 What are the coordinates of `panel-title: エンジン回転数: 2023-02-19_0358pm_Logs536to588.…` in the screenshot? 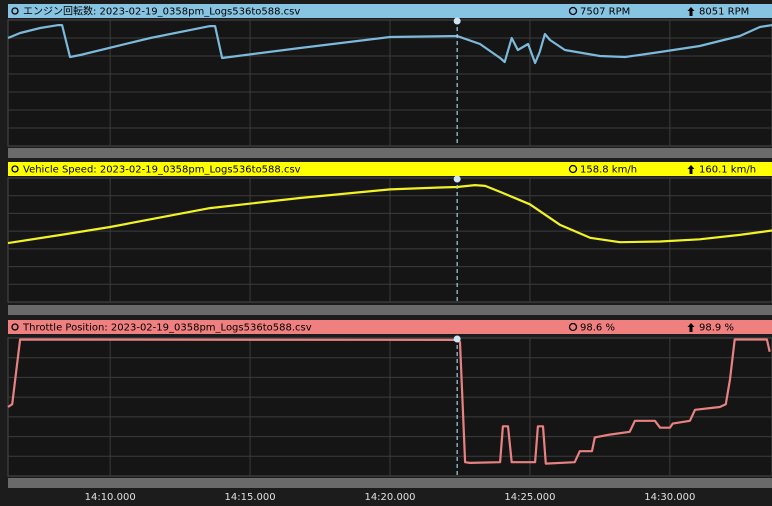 It's located at (161, 11).